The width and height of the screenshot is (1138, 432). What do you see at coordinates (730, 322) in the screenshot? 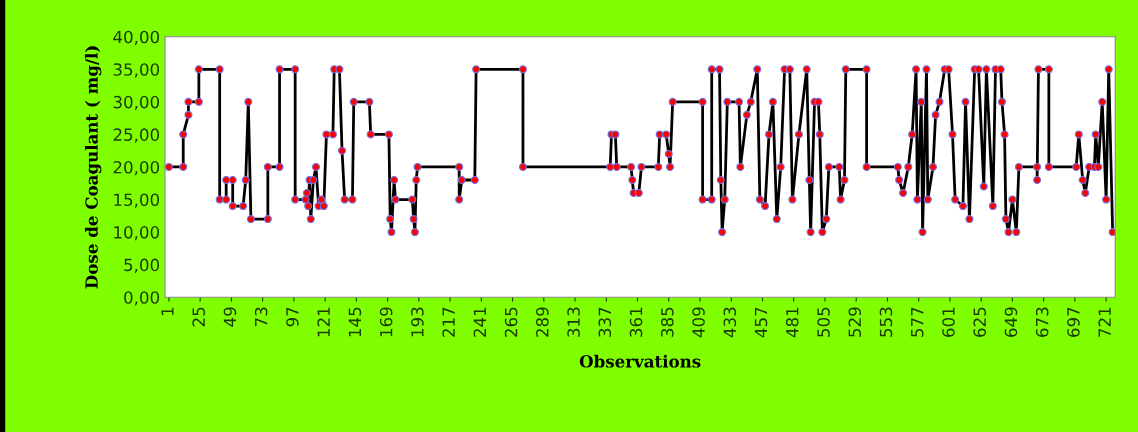
I see `x-tick-label: 433` at bounding box center [730, 322].